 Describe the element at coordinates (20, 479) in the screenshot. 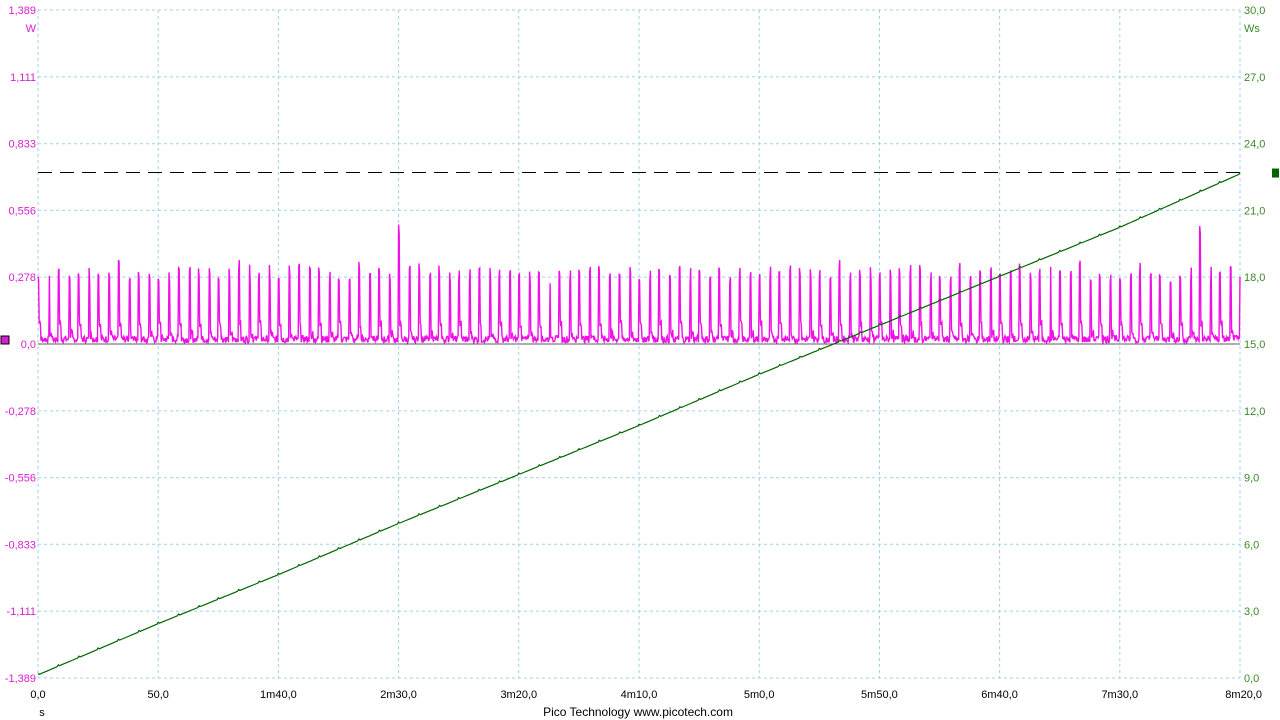

I see `left-tick-label: -0,556` at that location.